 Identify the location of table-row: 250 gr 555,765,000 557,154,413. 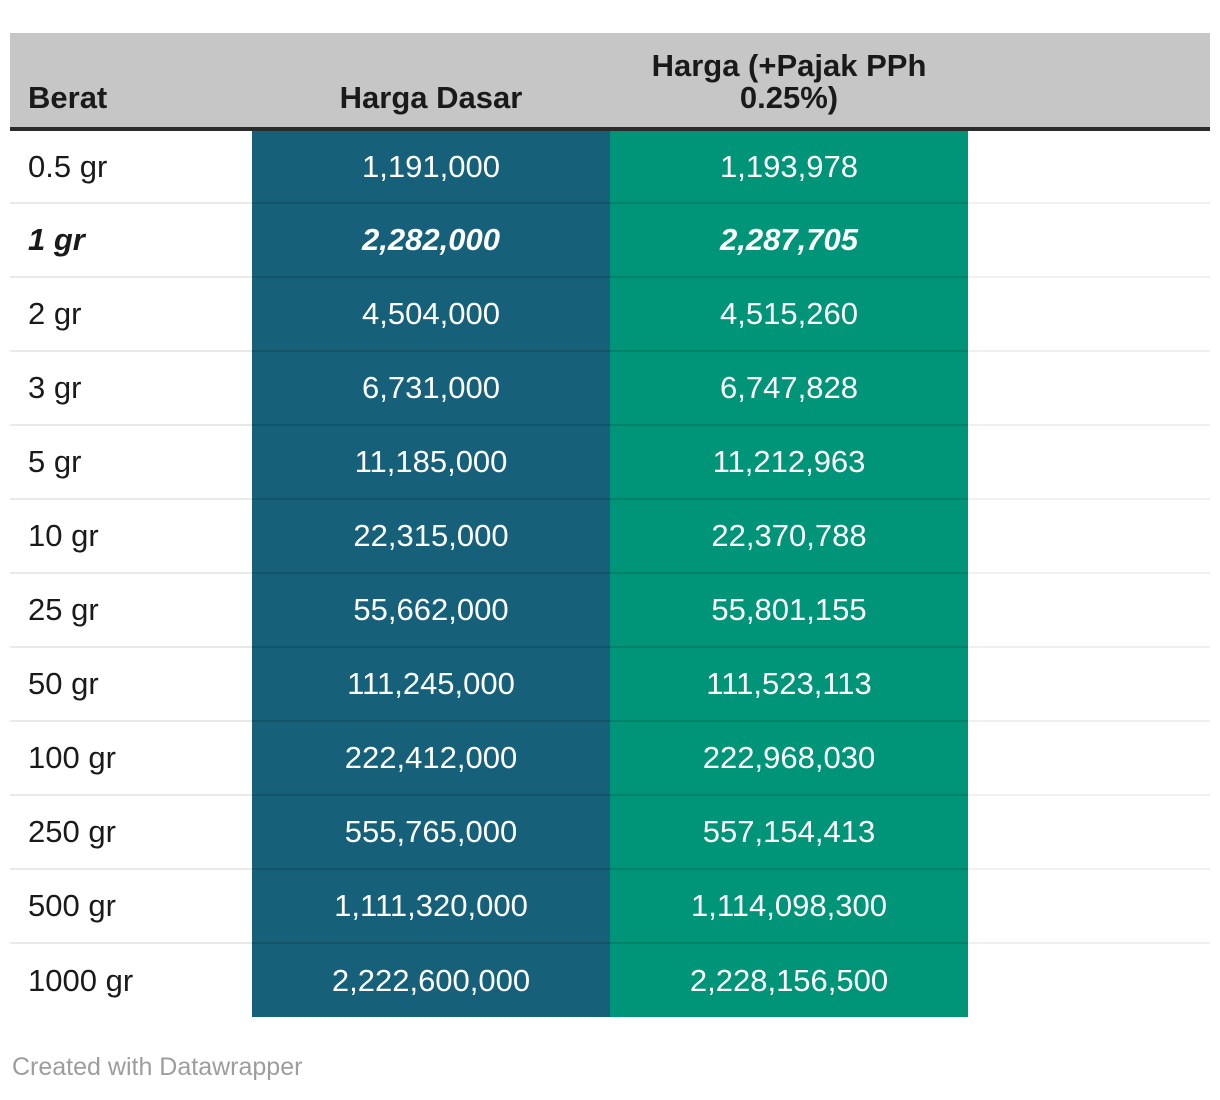
(610, 832).